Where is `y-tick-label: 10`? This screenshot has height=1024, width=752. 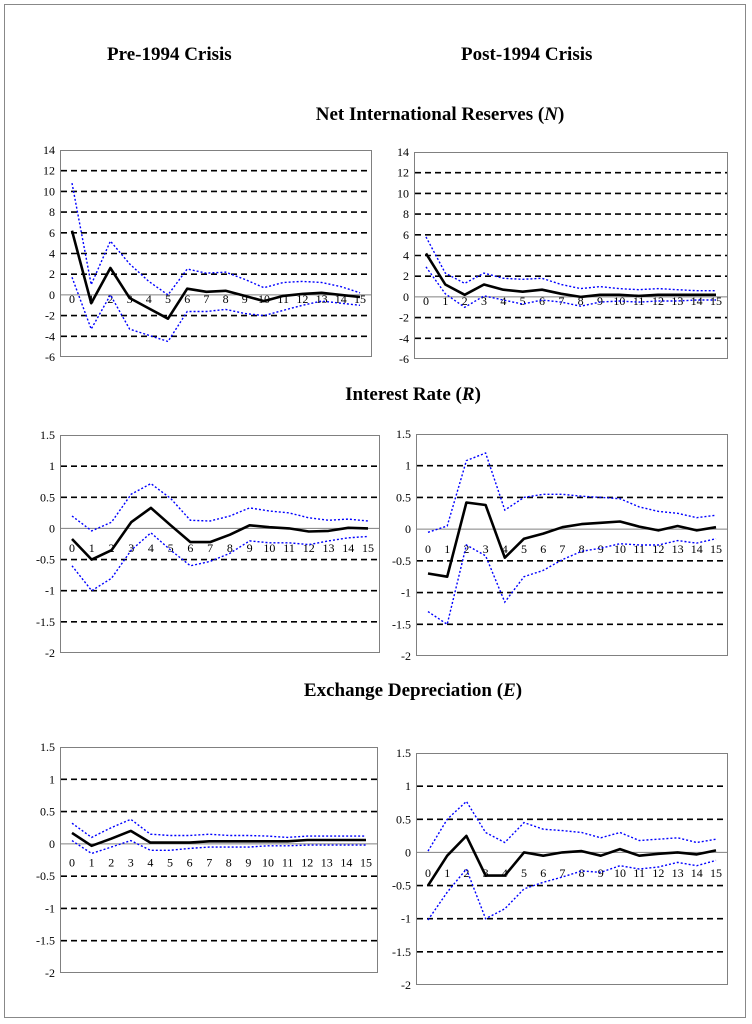 y-tick-label: 10 is located at coordinates (49, 191).